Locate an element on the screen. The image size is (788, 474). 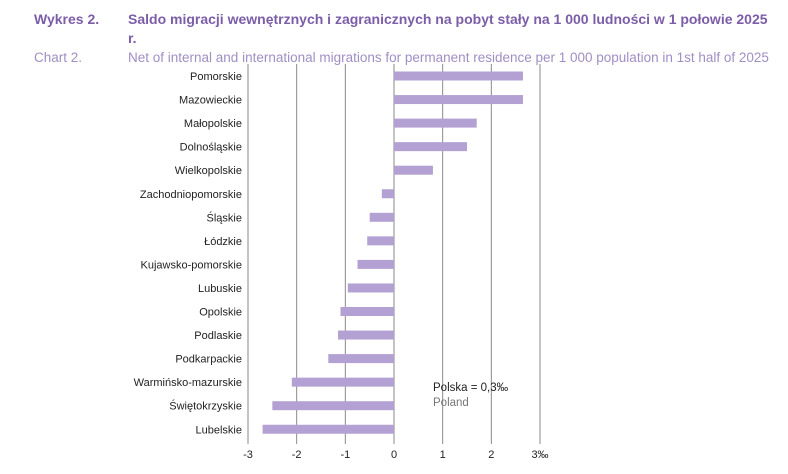
x-tick-label: 2 is located at coordinates (491, 455).